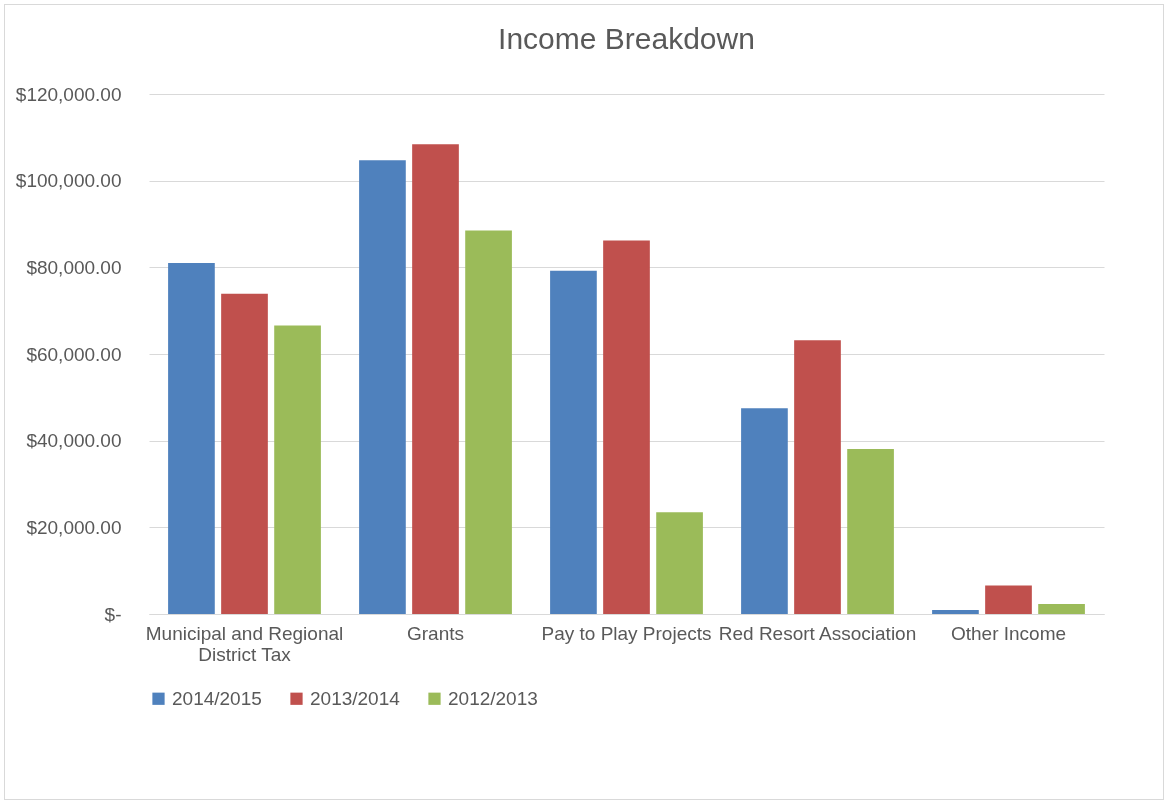 The height and width of the screenshot is (806, 1170). What do you see at coordinates (74, 354) in the screenshot?
I see `y-tick-label: $60,000.00` at bounding box center [74, 354].